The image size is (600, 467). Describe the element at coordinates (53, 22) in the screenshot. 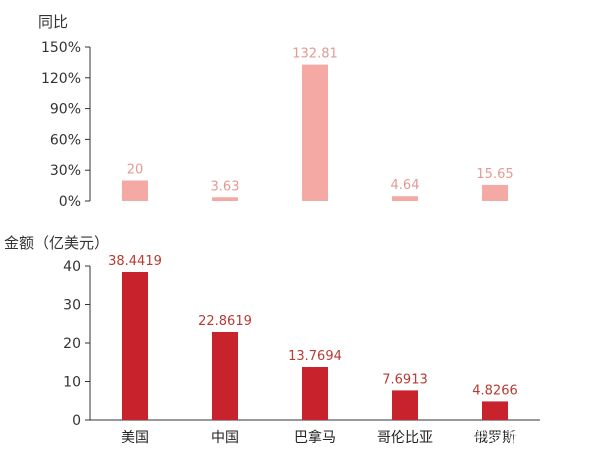

I see `top-chart-y-axis-title: 同比` at that location.